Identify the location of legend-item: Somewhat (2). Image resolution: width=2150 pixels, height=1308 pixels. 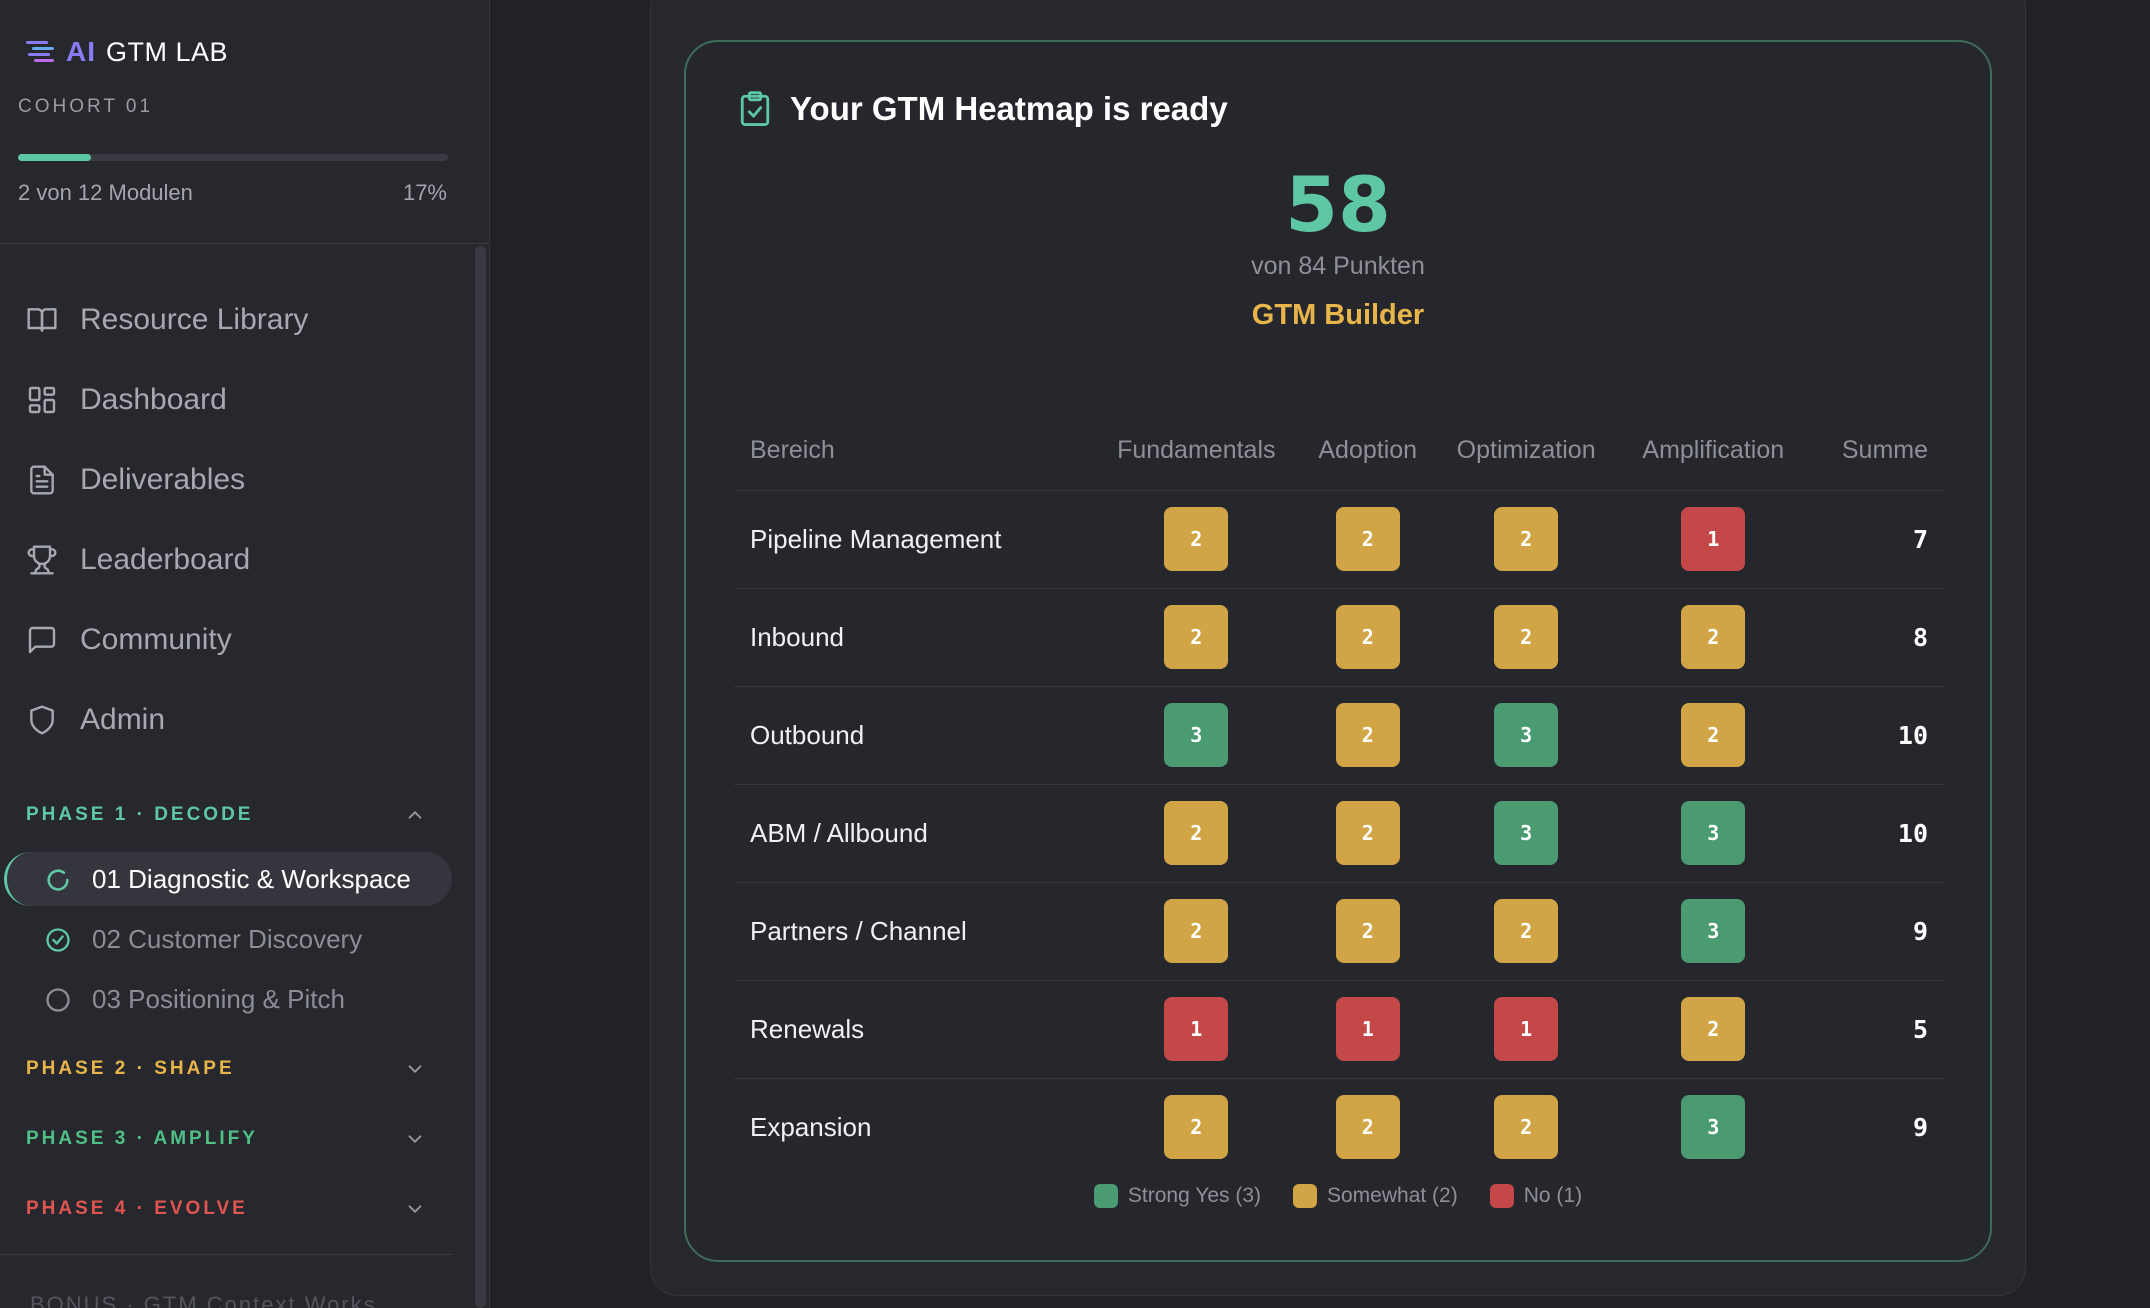
(1375, 1196).